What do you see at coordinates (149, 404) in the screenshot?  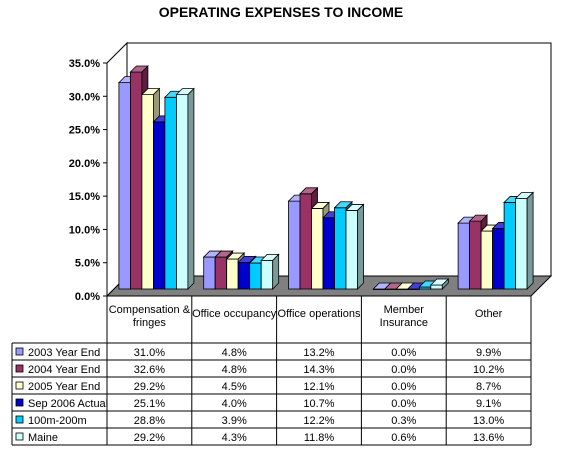 I see `data-label: 25.1%` at bounding box center [149, 404].